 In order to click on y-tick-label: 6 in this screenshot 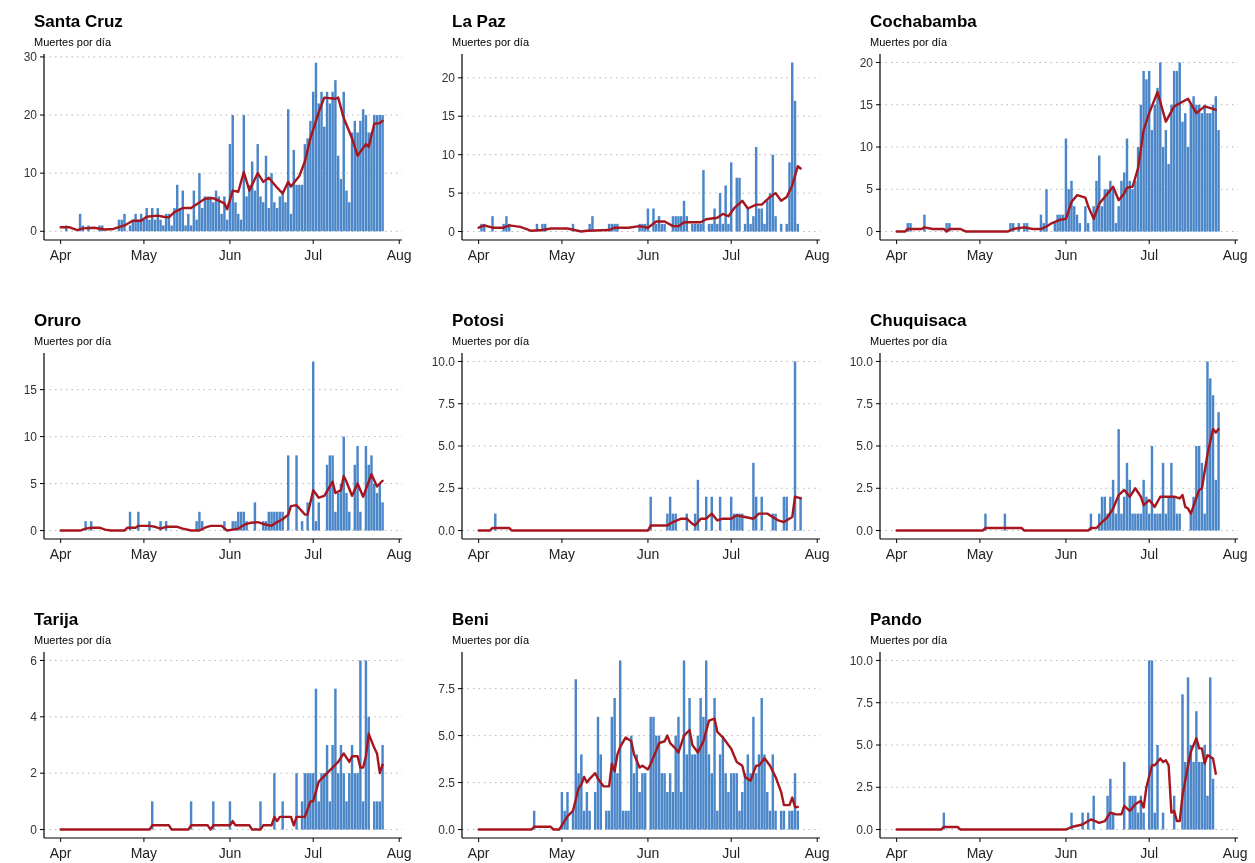, I will do `click(34, 660)`.